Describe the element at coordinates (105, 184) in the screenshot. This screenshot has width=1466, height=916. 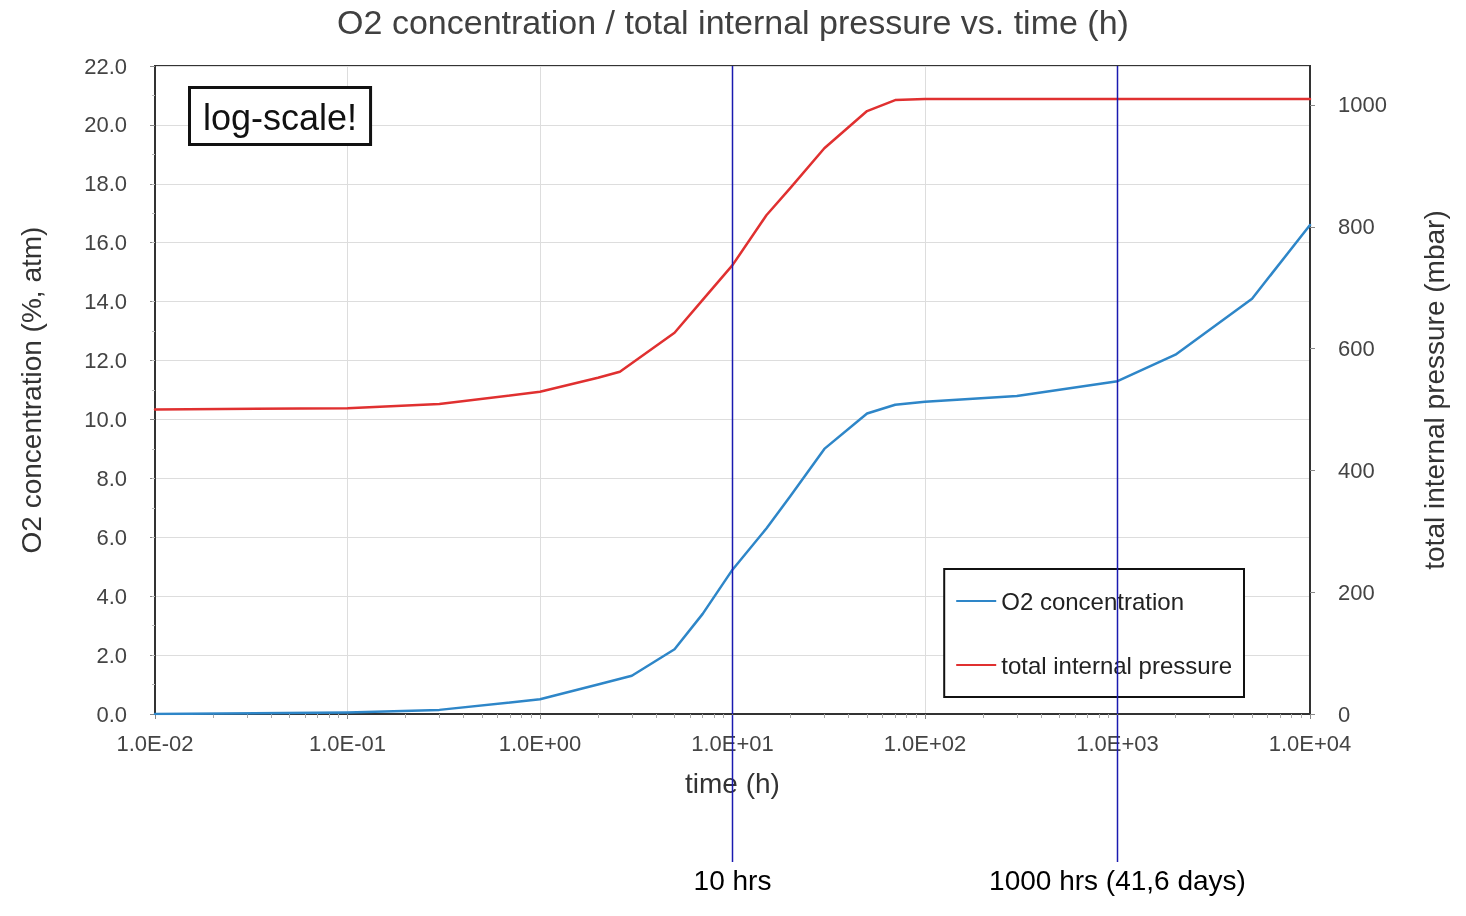
I see `y-tick-label: 18.0` at that location.